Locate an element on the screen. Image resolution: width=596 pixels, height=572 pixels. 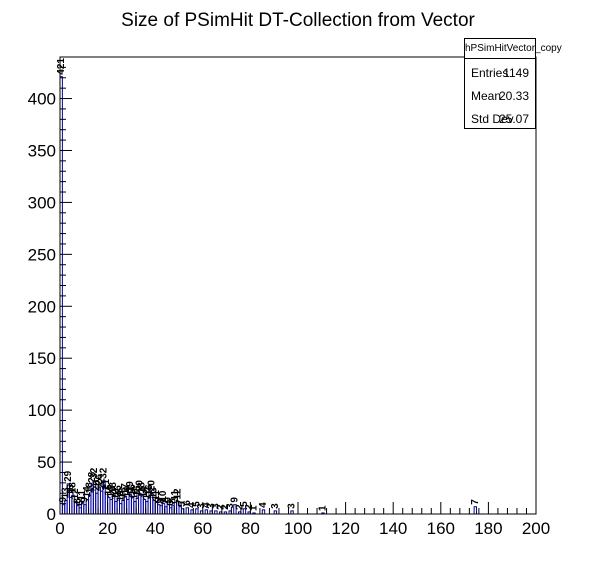
y-axis: 0 50 100 150 200 250 300 350 400 is located at coordinates (50, 290).